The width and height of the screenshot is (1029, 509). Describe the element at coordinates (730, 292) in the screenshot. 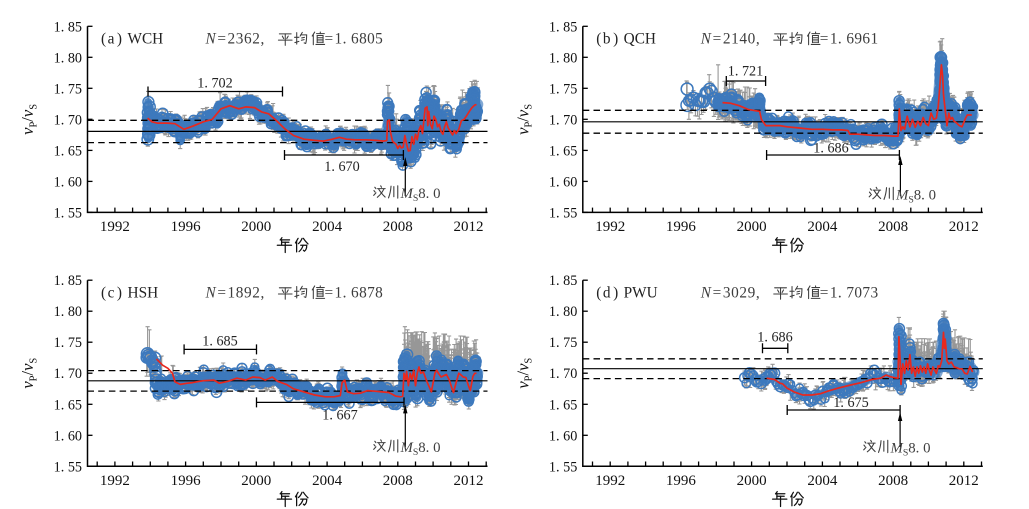

I see `svg-text: N=3029,` at that location.